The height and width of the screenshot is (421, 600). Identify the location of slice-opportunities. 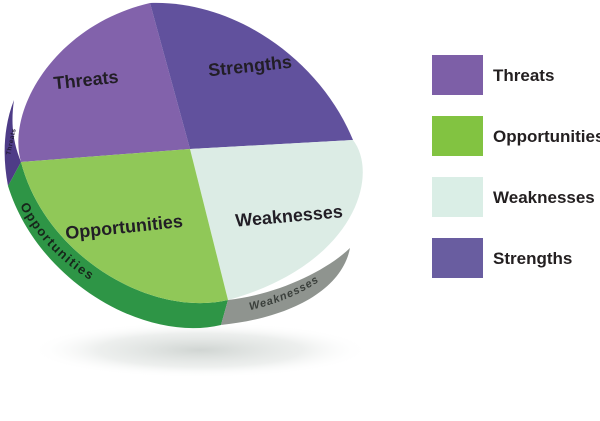
(124, 226).